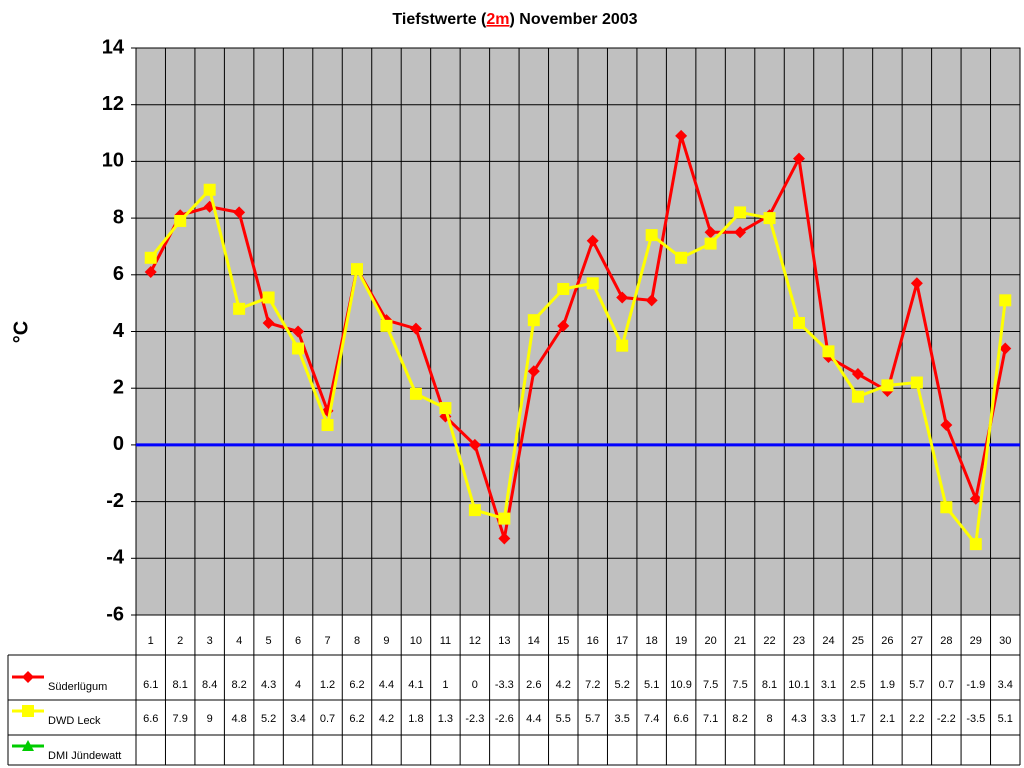 This screenshot has width=1024, height=768. What do you see at coordinates (115, 558) in the screenshot?
I see `y-tick-label: -4` at bounding box center [115, 558].